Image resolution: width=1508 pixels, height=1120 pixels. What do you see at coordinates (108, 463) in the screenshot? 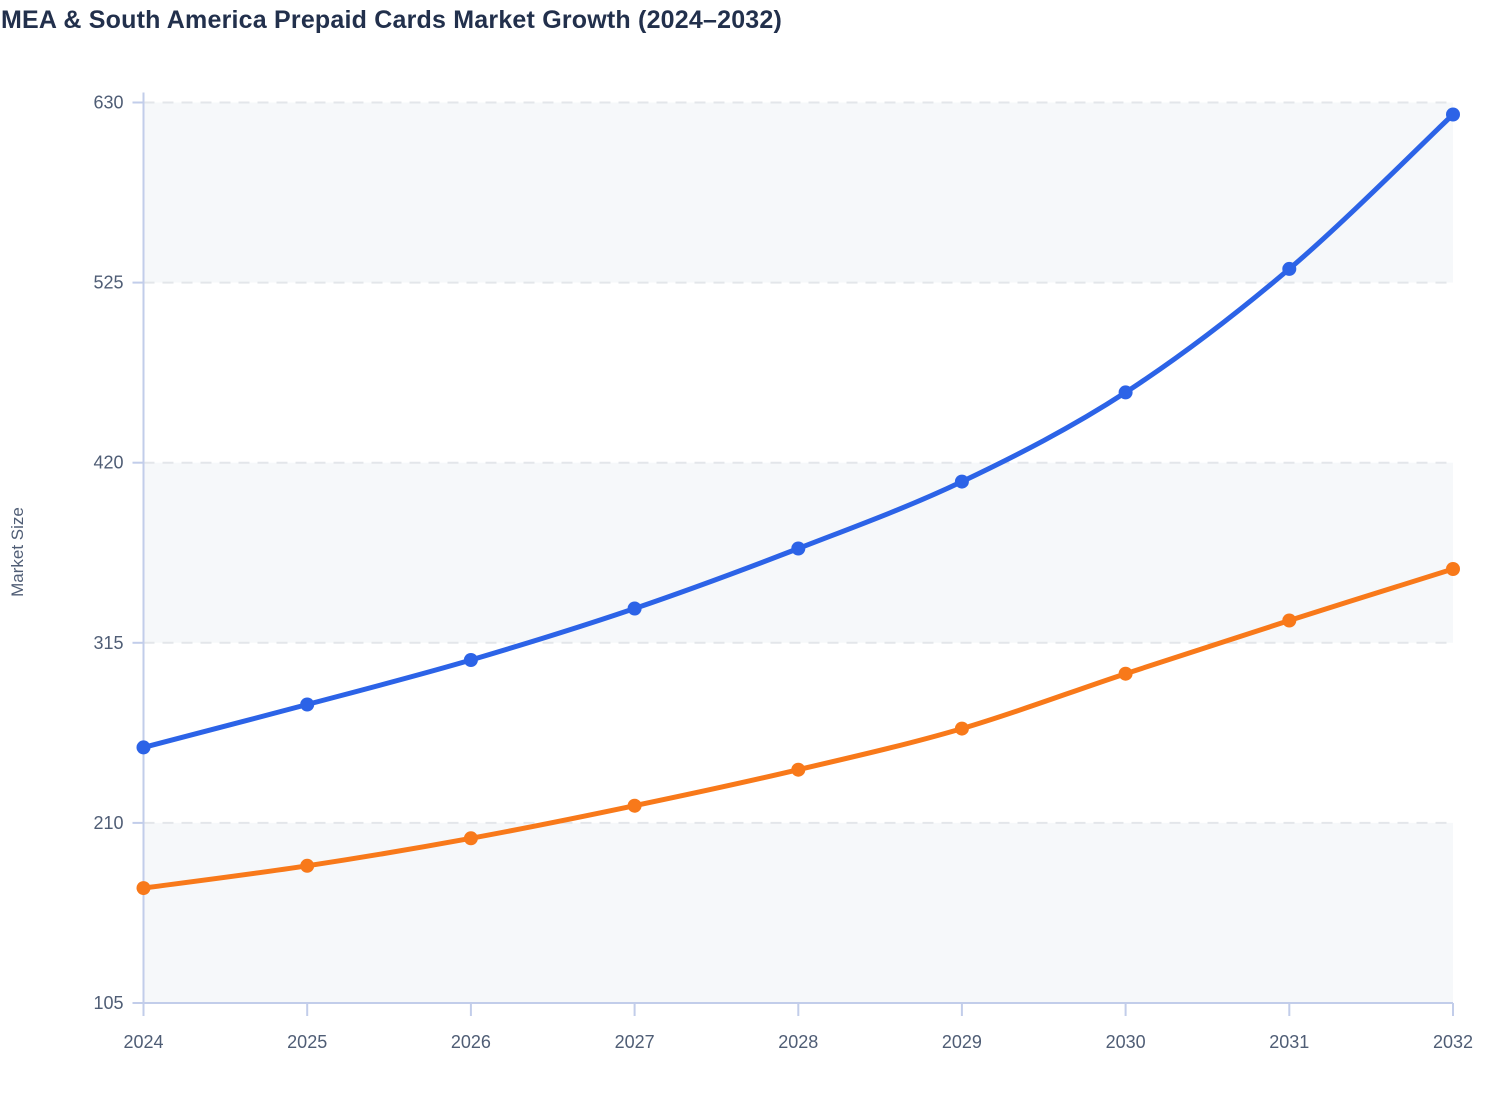
I see `y-tick-label: 420` at bounding box center [108, 463].